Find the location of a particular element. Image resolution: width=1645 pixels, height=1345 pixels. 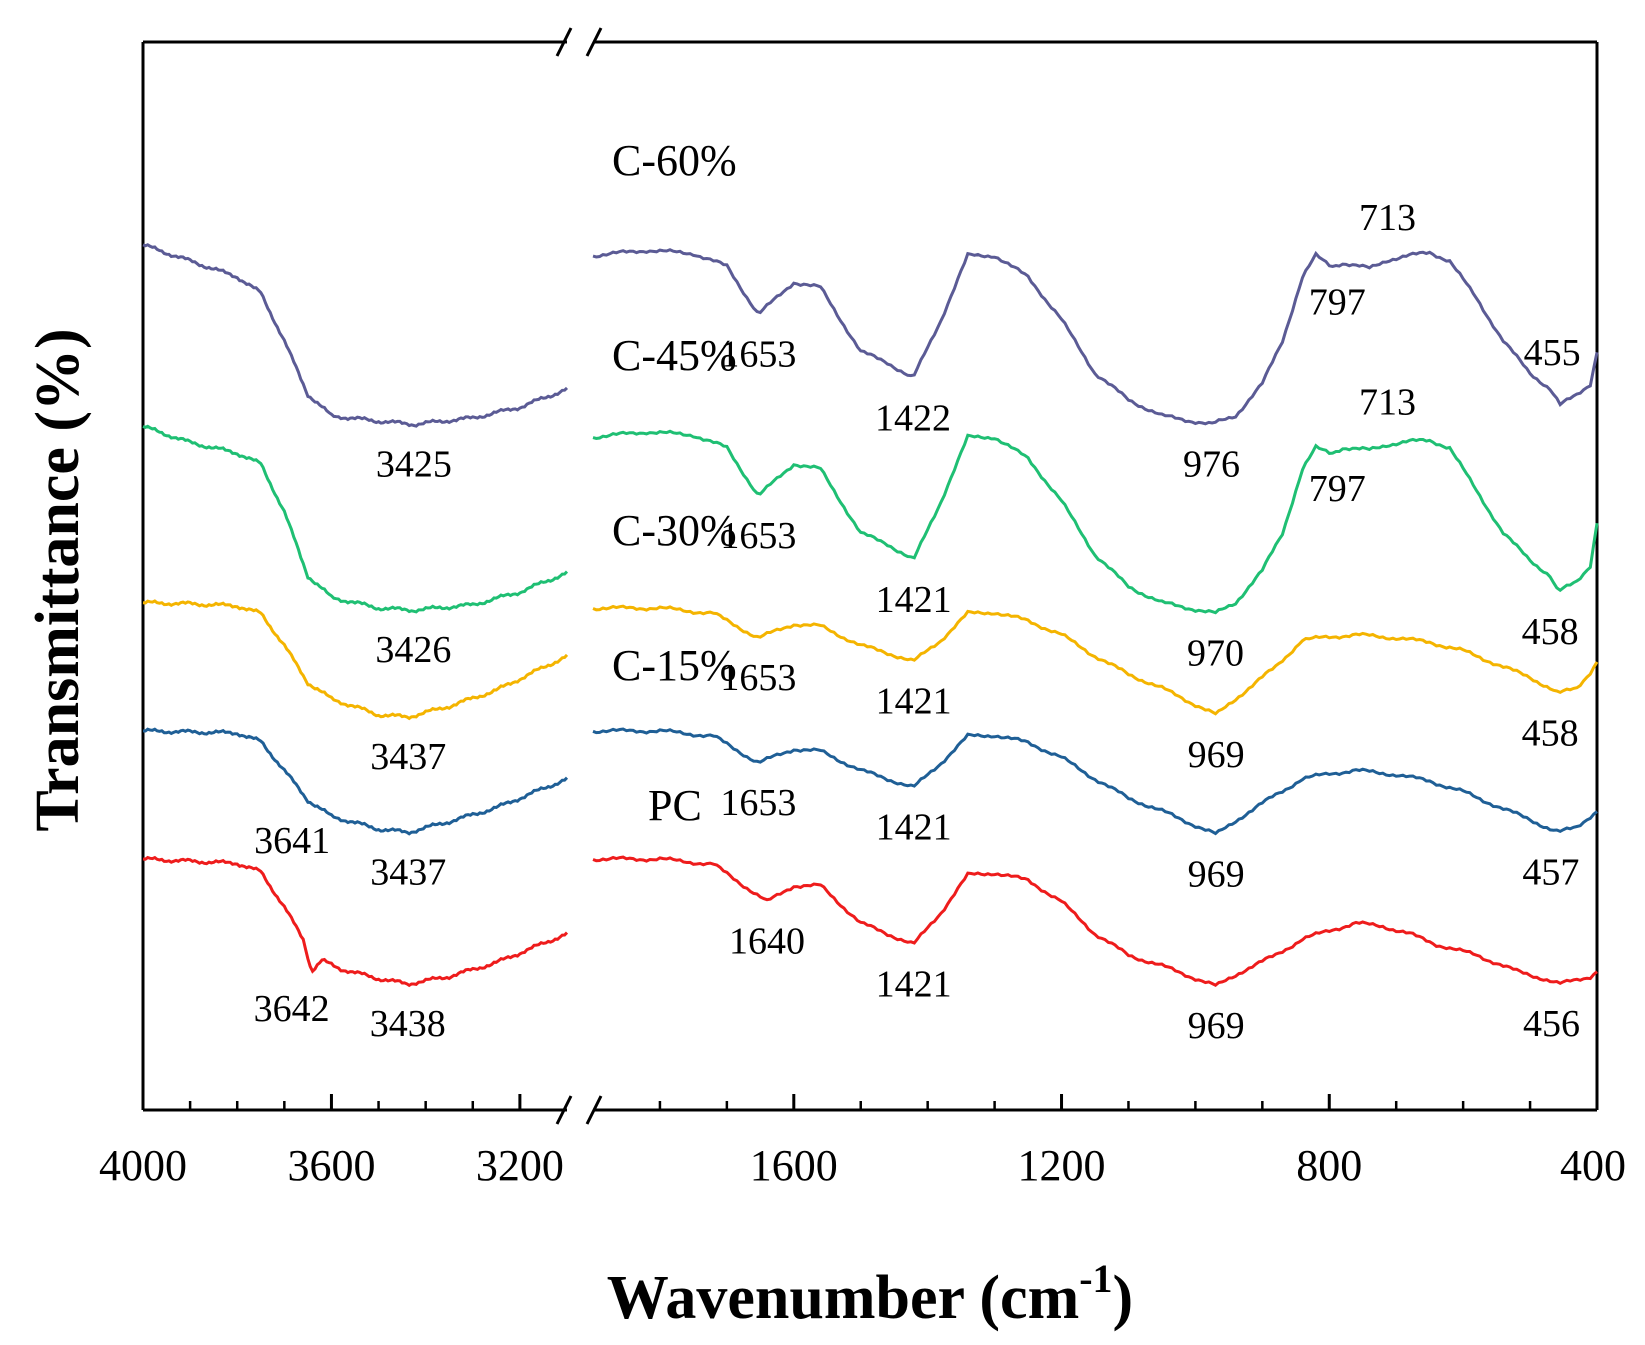

x-tick-label: 3200 is located at coordinates (520, 1165).